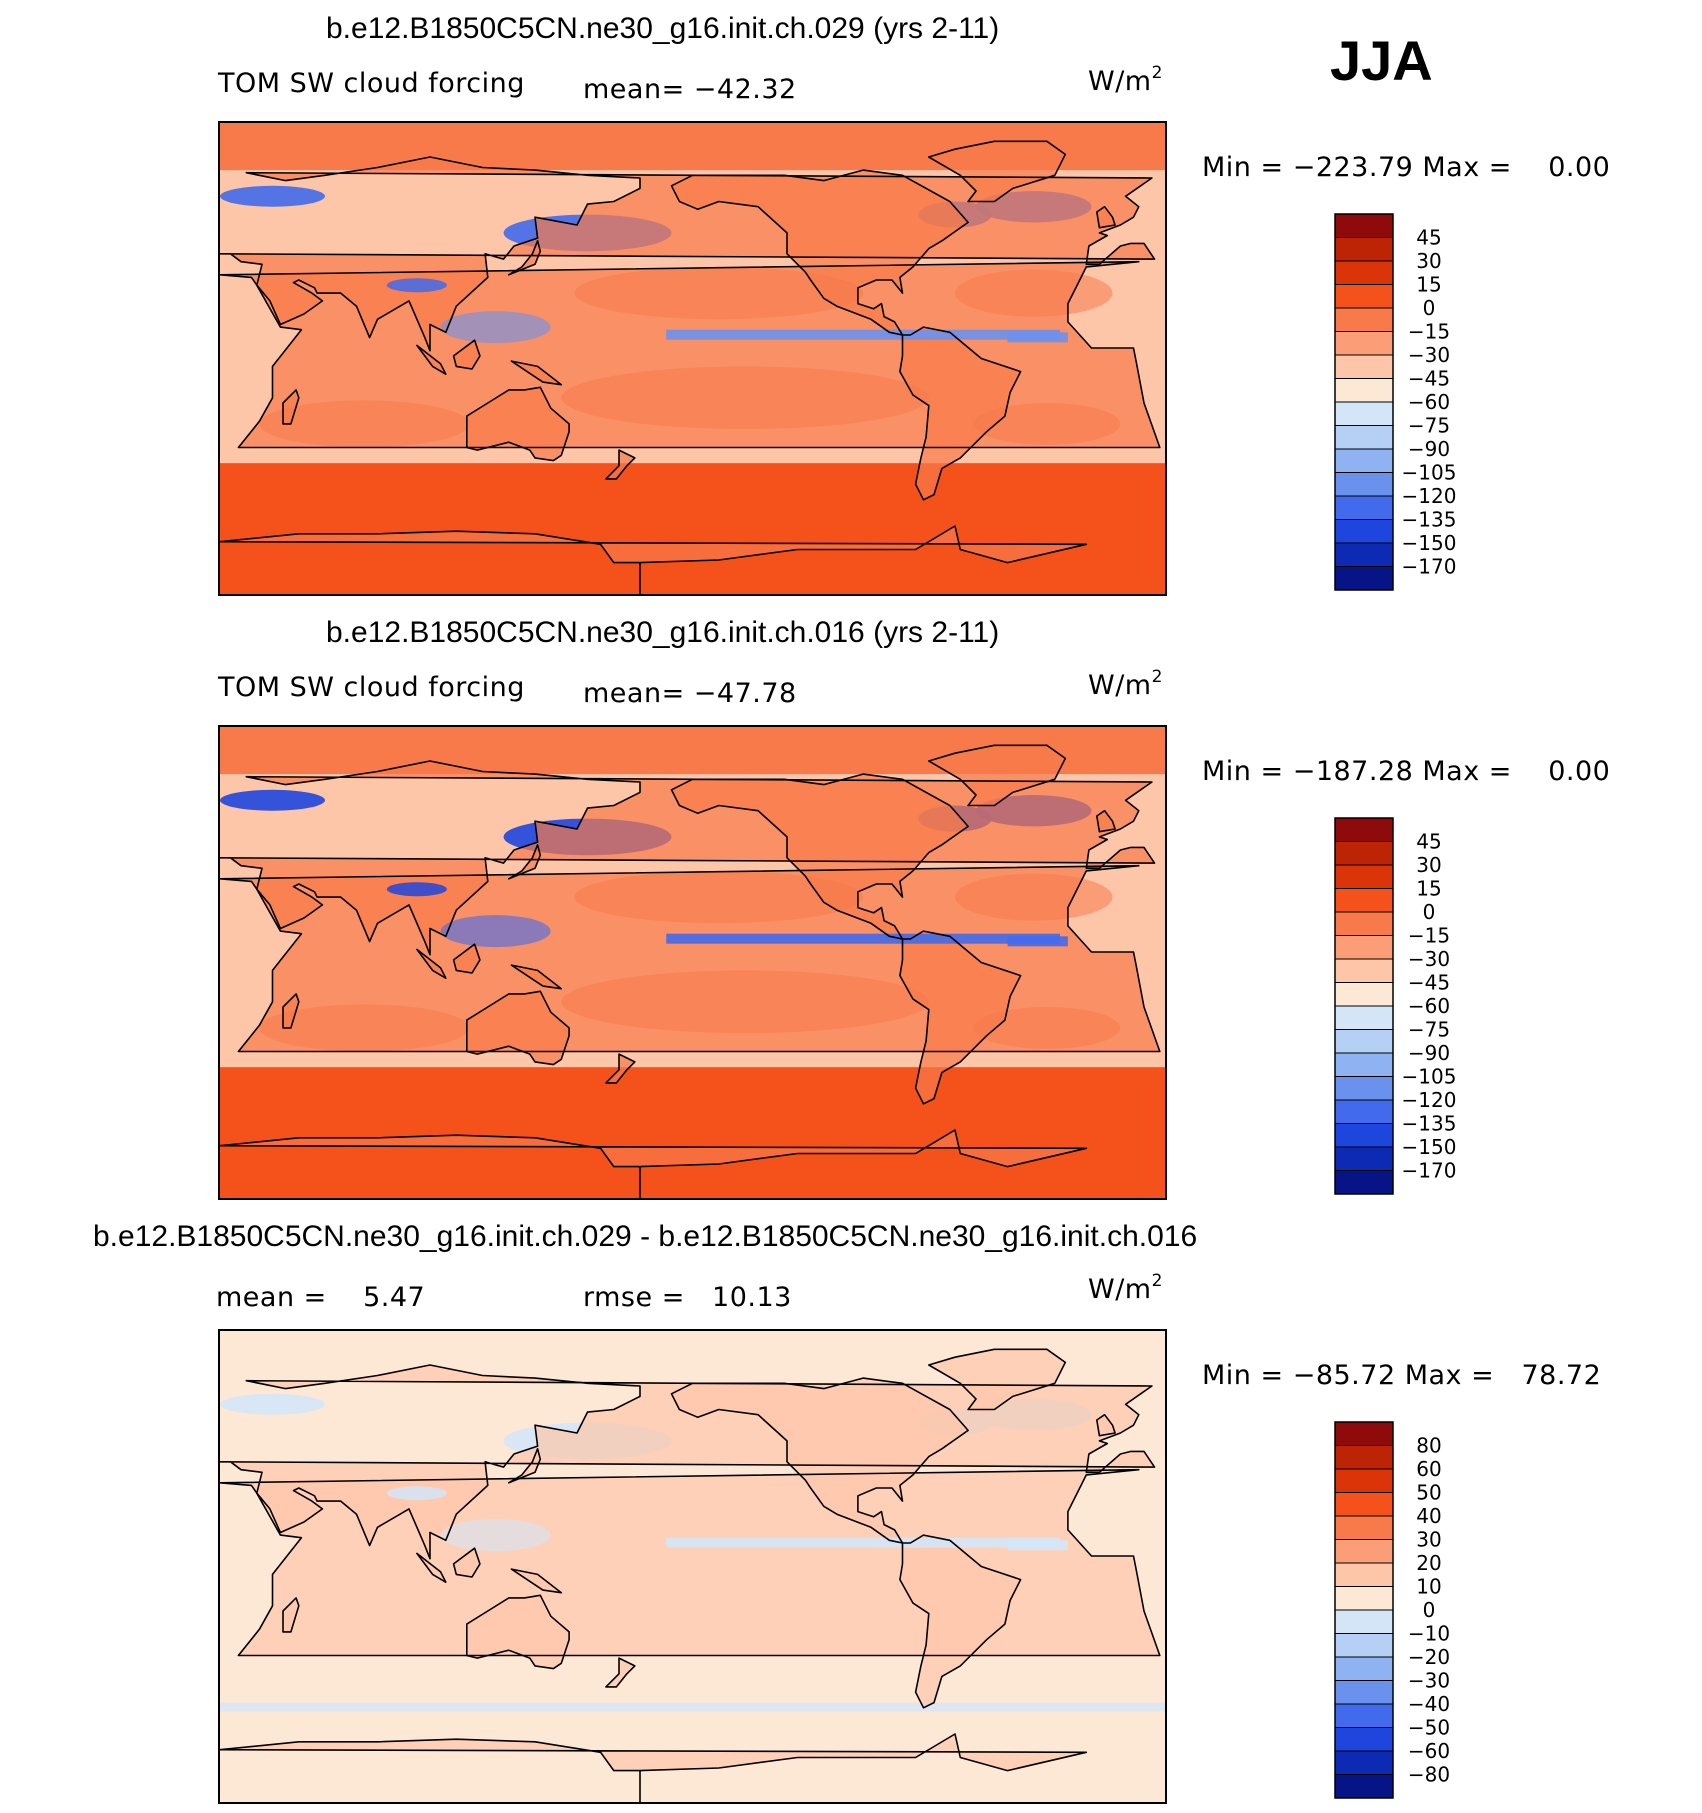 Image resolution: width=1702 pixels, height=1813 pixels. What do you see at coordinates (1406, 771) in the screenshot?
I see `minmax-label: Min = −187.28 Max = 0.00` at bounding box center [1406, 771].